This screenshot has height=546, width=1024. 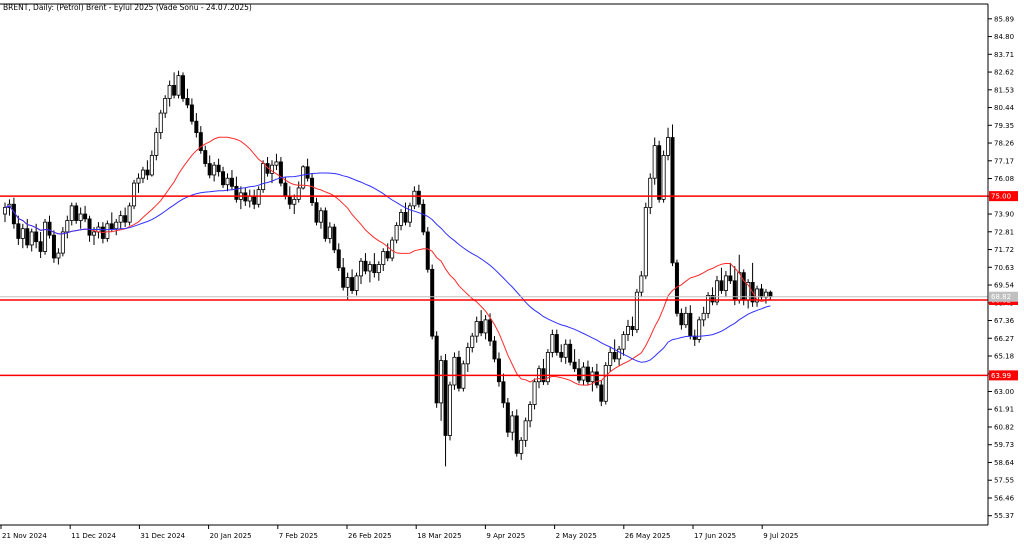 I want to click on y-tick-label: 63.00, so click(x=1004, y=392).